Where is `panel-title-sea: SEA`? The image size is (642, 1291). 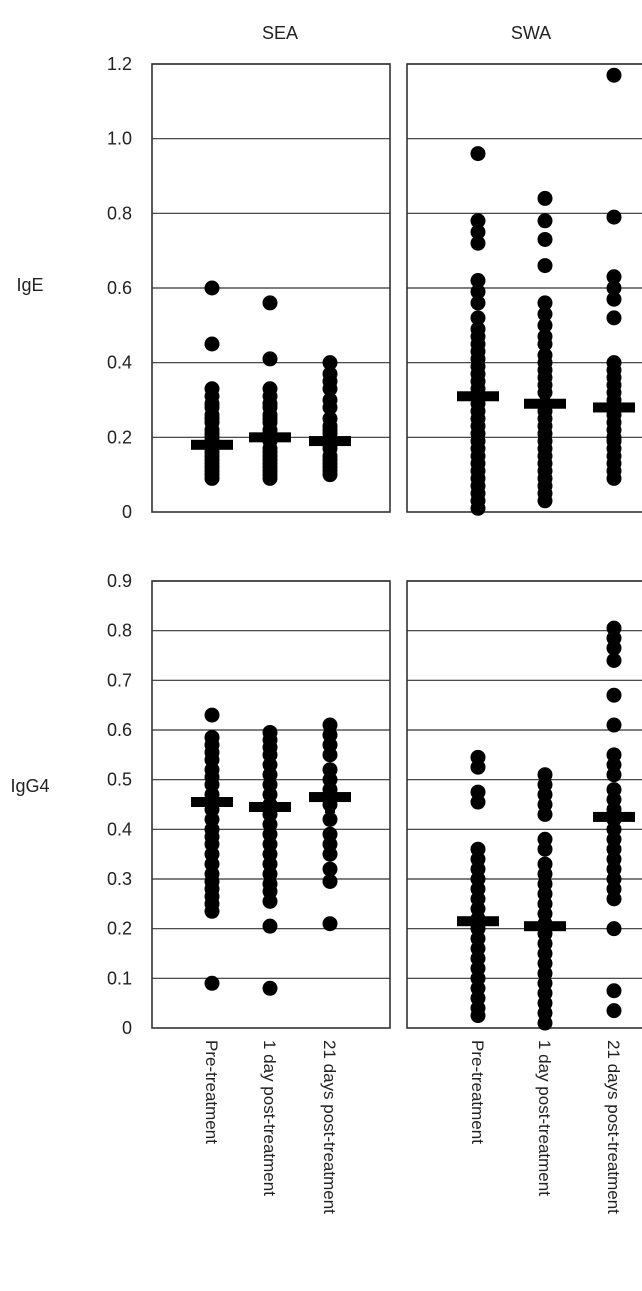
panel-title-sea: SEA is located at coordinates (280, 33).